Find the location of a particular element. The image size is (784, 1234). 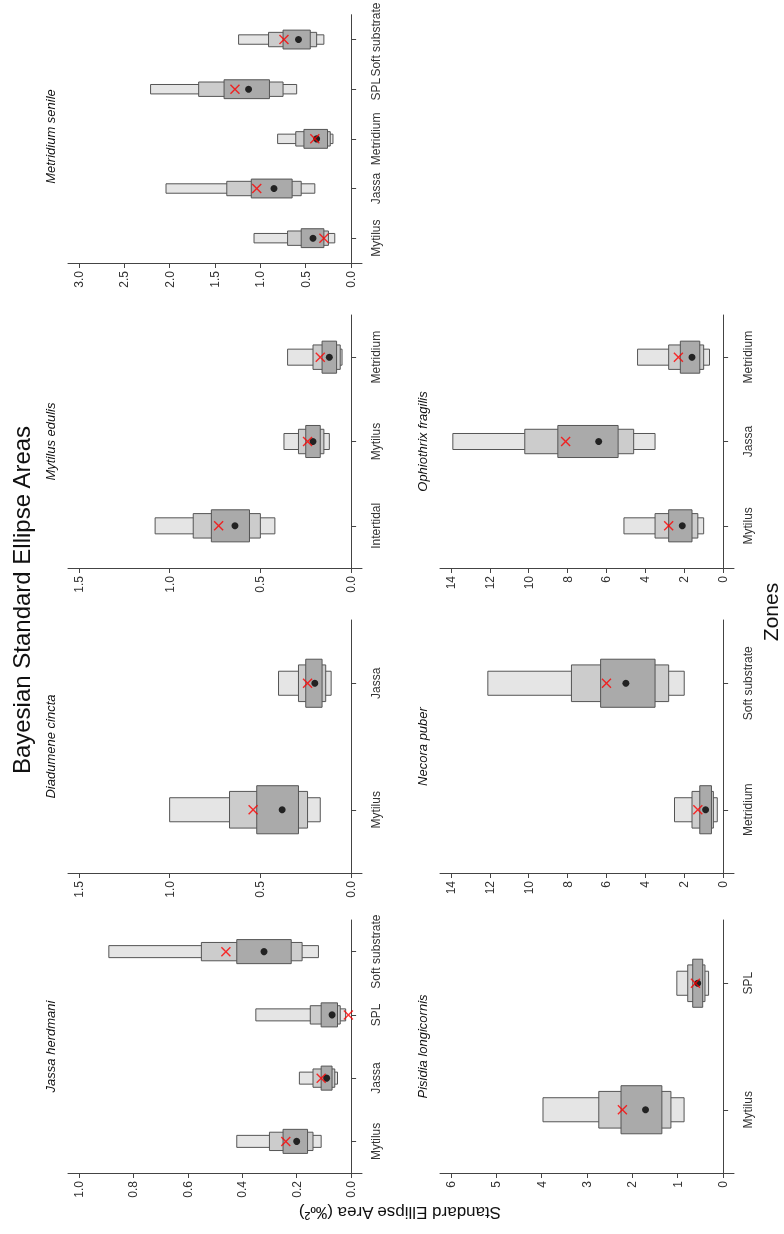

x-tick-label: 1 is located at coordinates (677, 1184).